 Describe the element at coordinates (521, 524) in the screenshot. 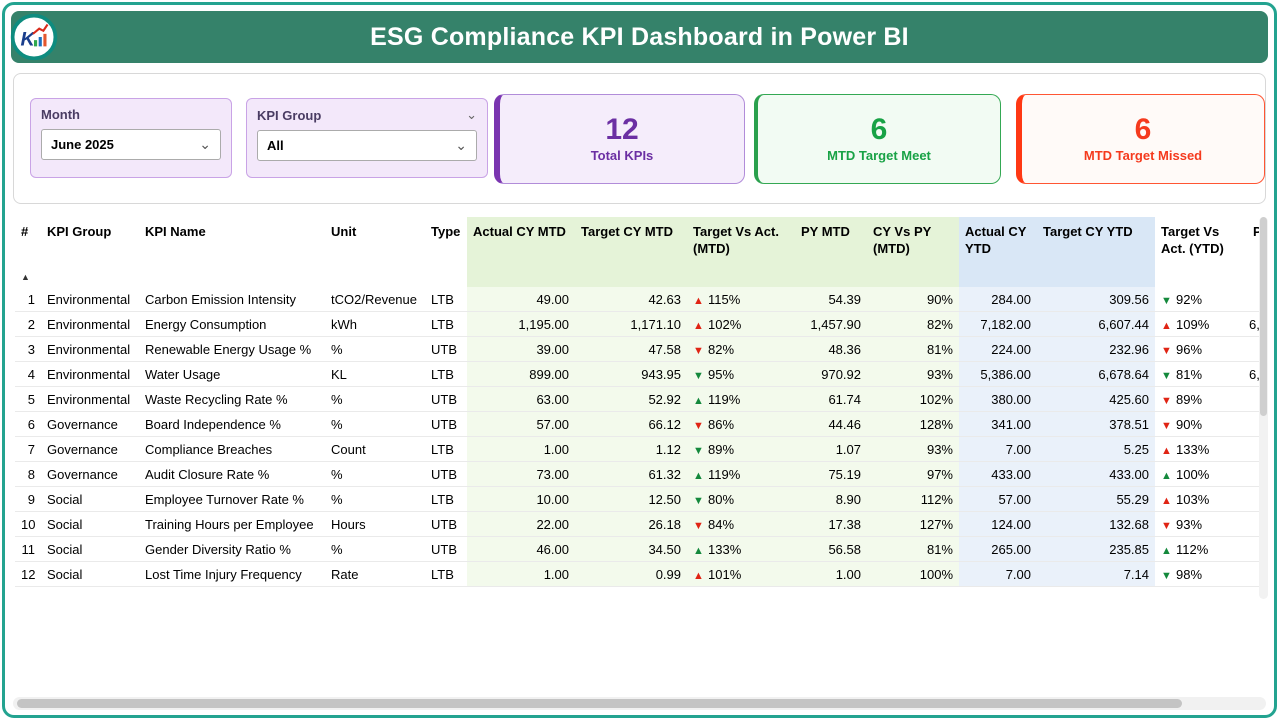

I see `cell-actual-mtd: 22.00` at that location.